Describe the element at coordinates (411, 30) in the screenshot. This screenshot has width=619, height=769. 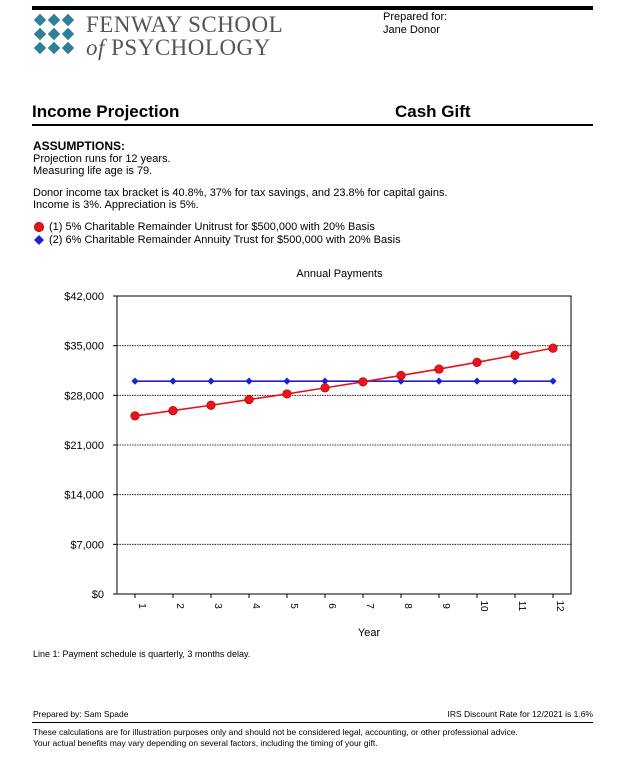
I see `prepared-for-name: Jane Donor` at that location.